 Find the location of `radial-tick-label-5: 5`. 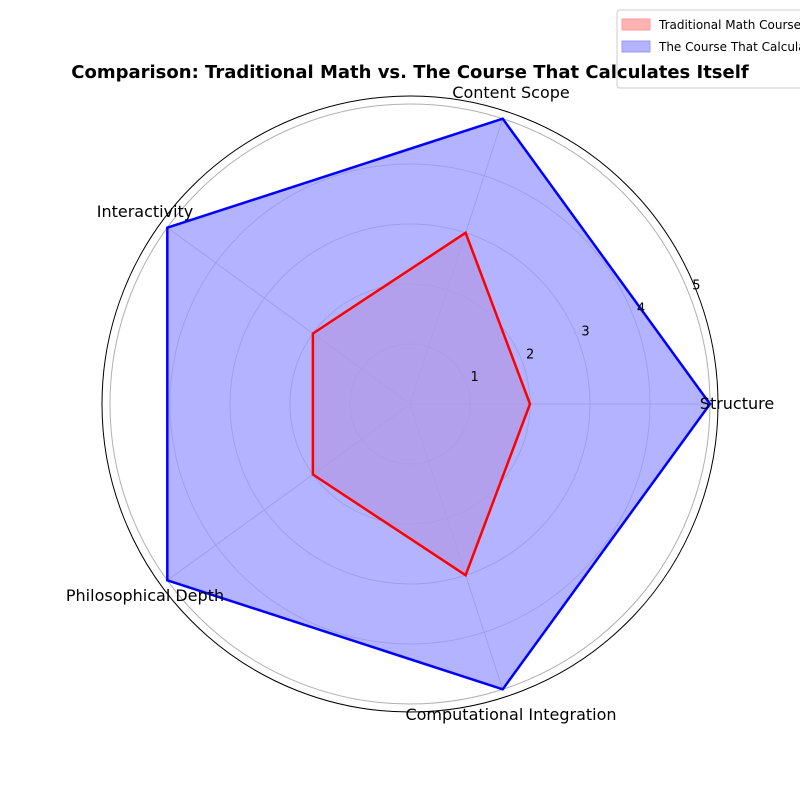

radial-tick-label-5: 5 is located at coordinates (696, 285).